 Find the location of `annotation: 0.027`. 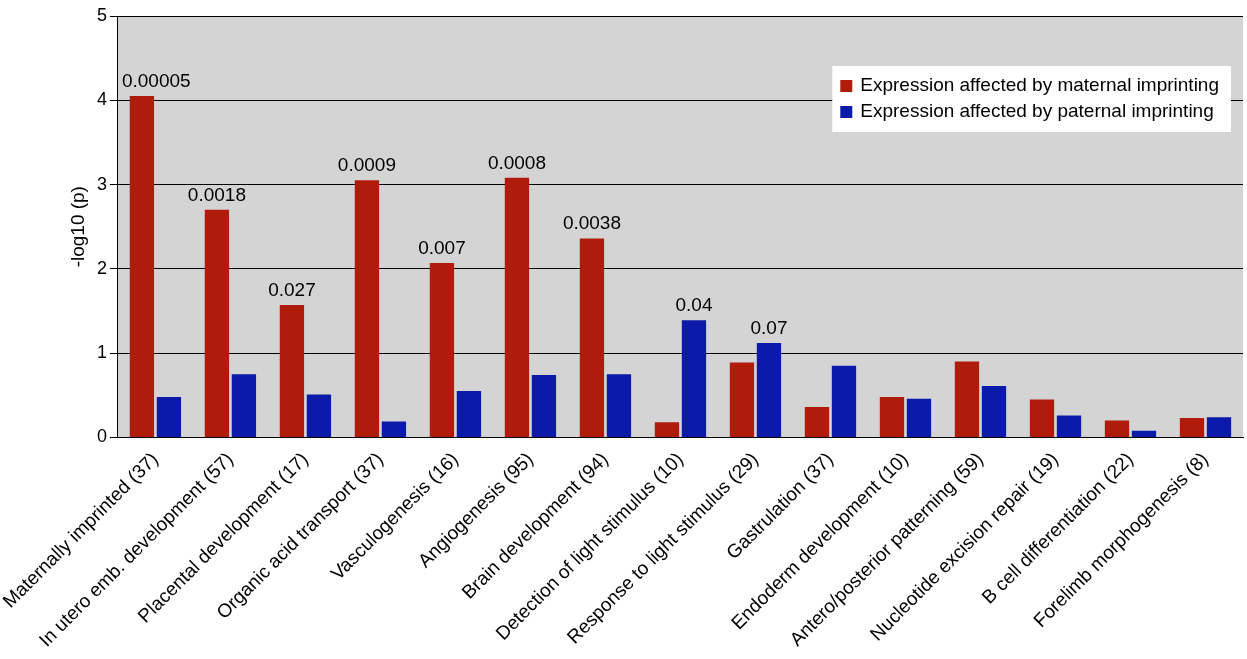

annotation: 0.027 is located at coordinates (292, 289).